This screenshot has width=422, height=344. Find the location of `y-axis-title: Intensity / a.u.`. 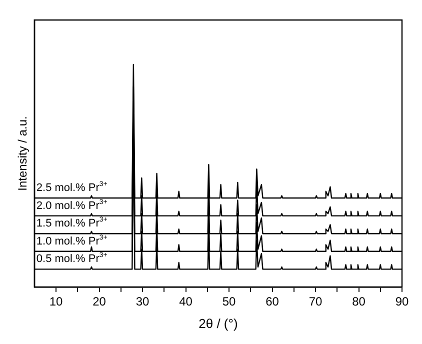

y-axis-title: Intensity / a.u. is located at coordinates (23, 153).